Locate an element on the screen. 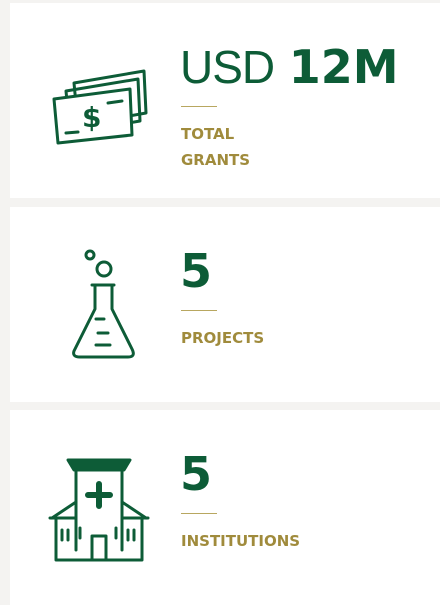 The height and width of the screenshot is (605, 440). label-line: TOTAL is located at coordinates (208, 134).